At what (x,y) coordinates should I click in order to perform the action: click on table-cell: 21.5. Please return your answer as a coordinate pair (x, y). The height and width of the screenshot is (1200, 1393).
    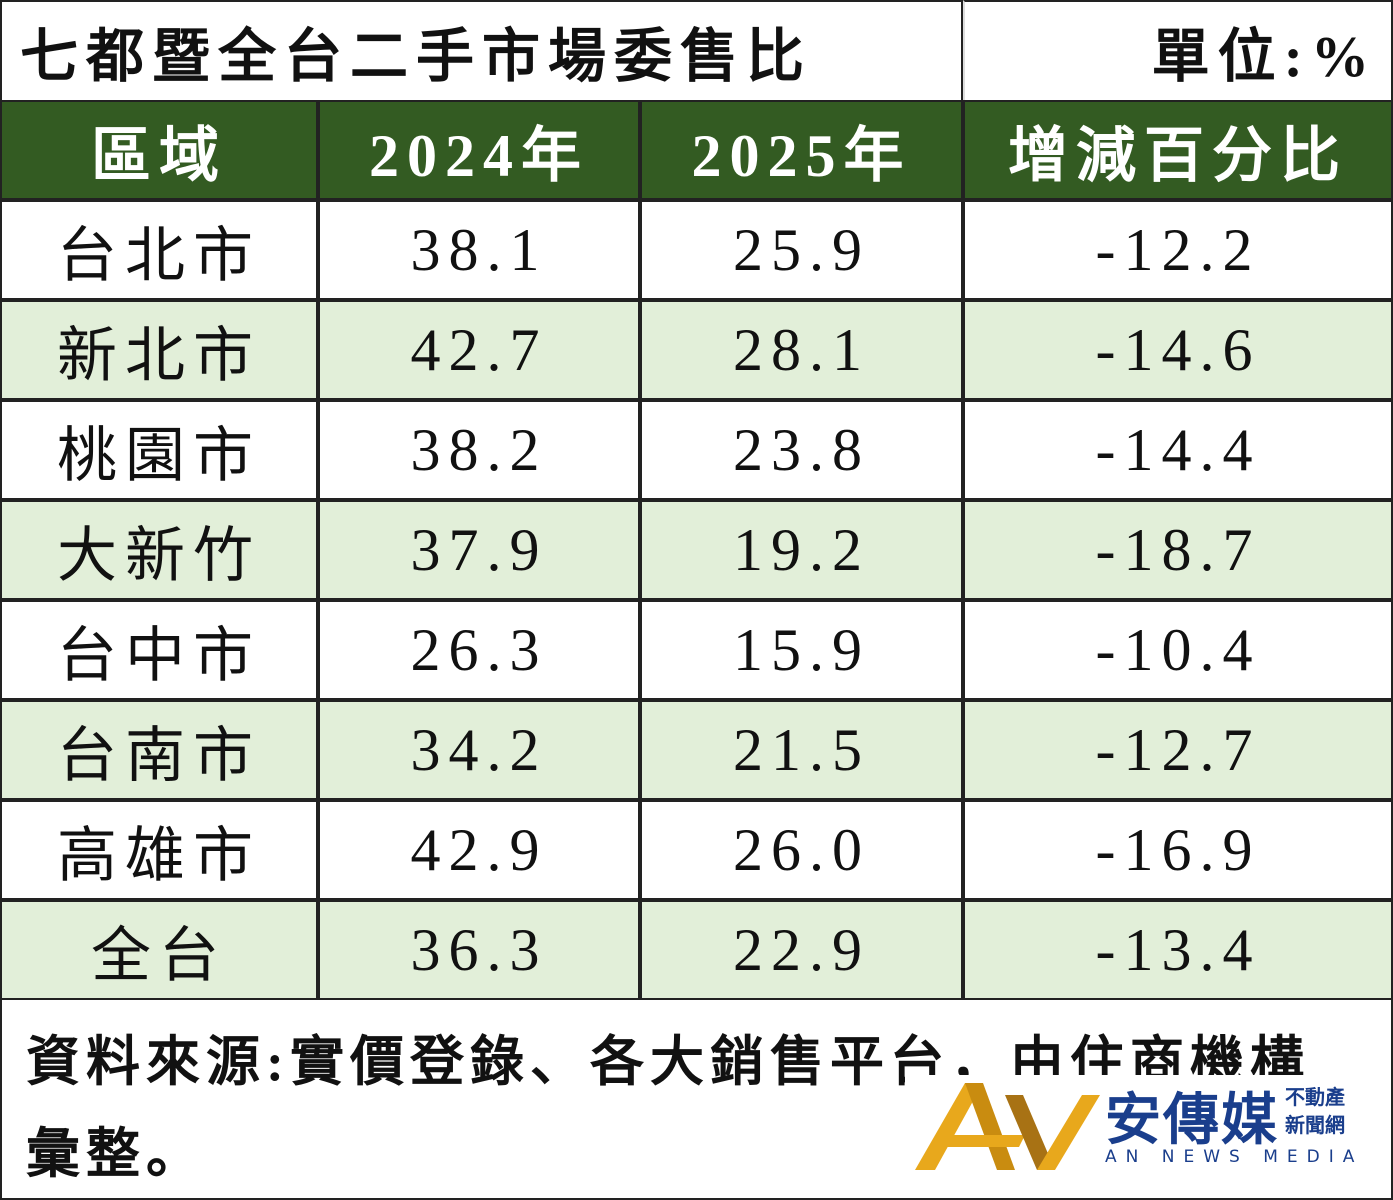
    Looking at the image, I should click on (801, 750).